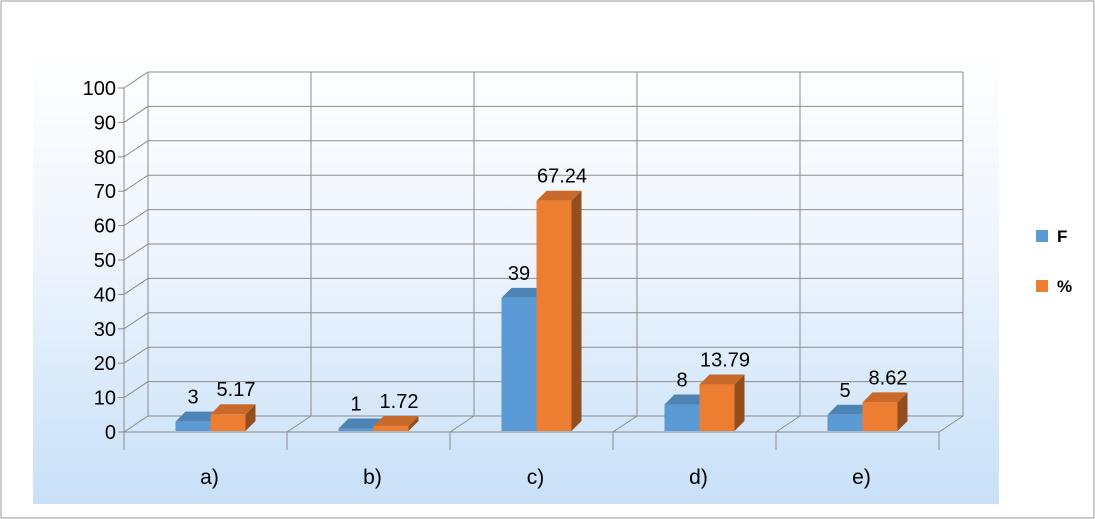 This screenshot has height=519, width=1095. I want to click on x-tick-label: b), so click(372, 477).